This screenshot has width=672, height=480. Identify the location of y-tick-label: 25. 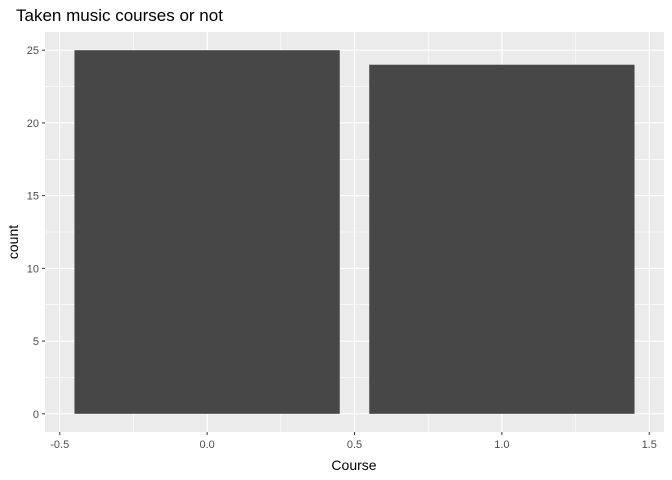
(33, 51).